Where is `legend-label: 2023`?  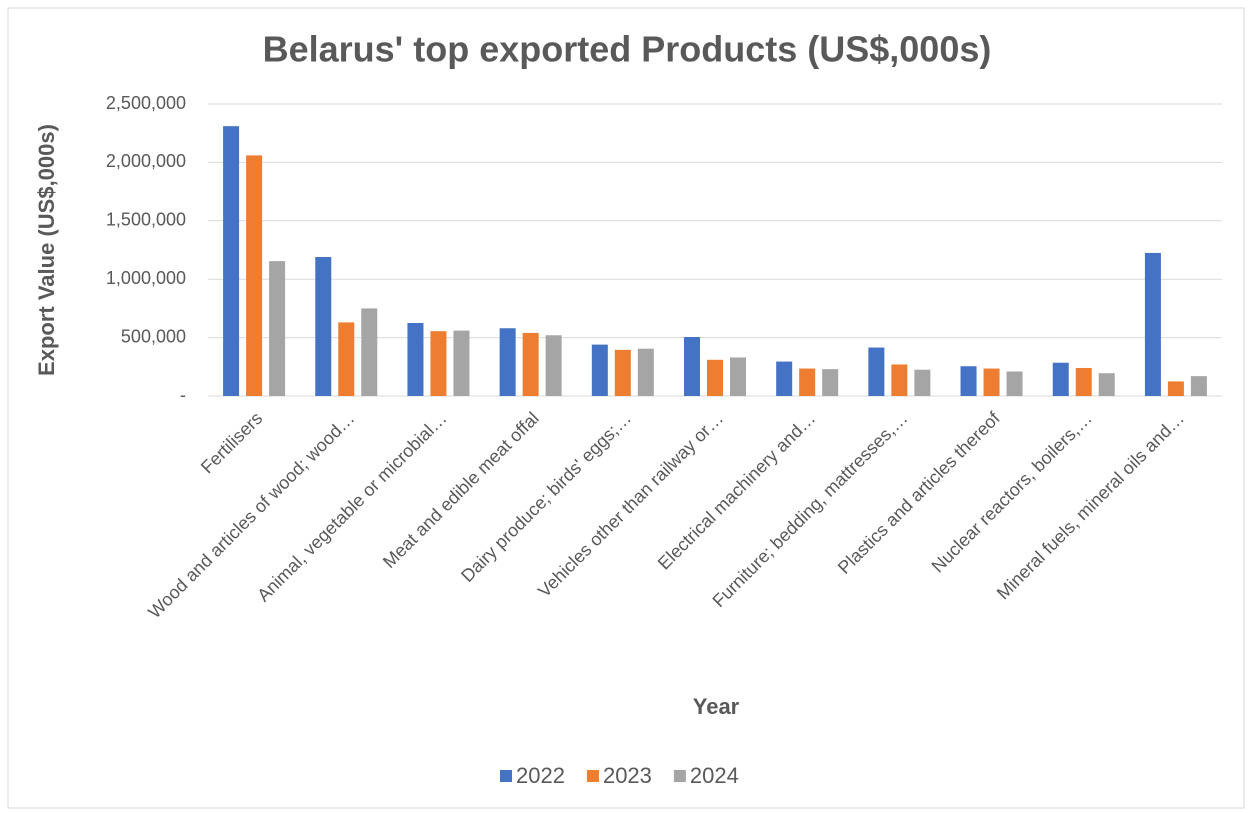
legend-label: 2023 is located at coordinates (627, 775).